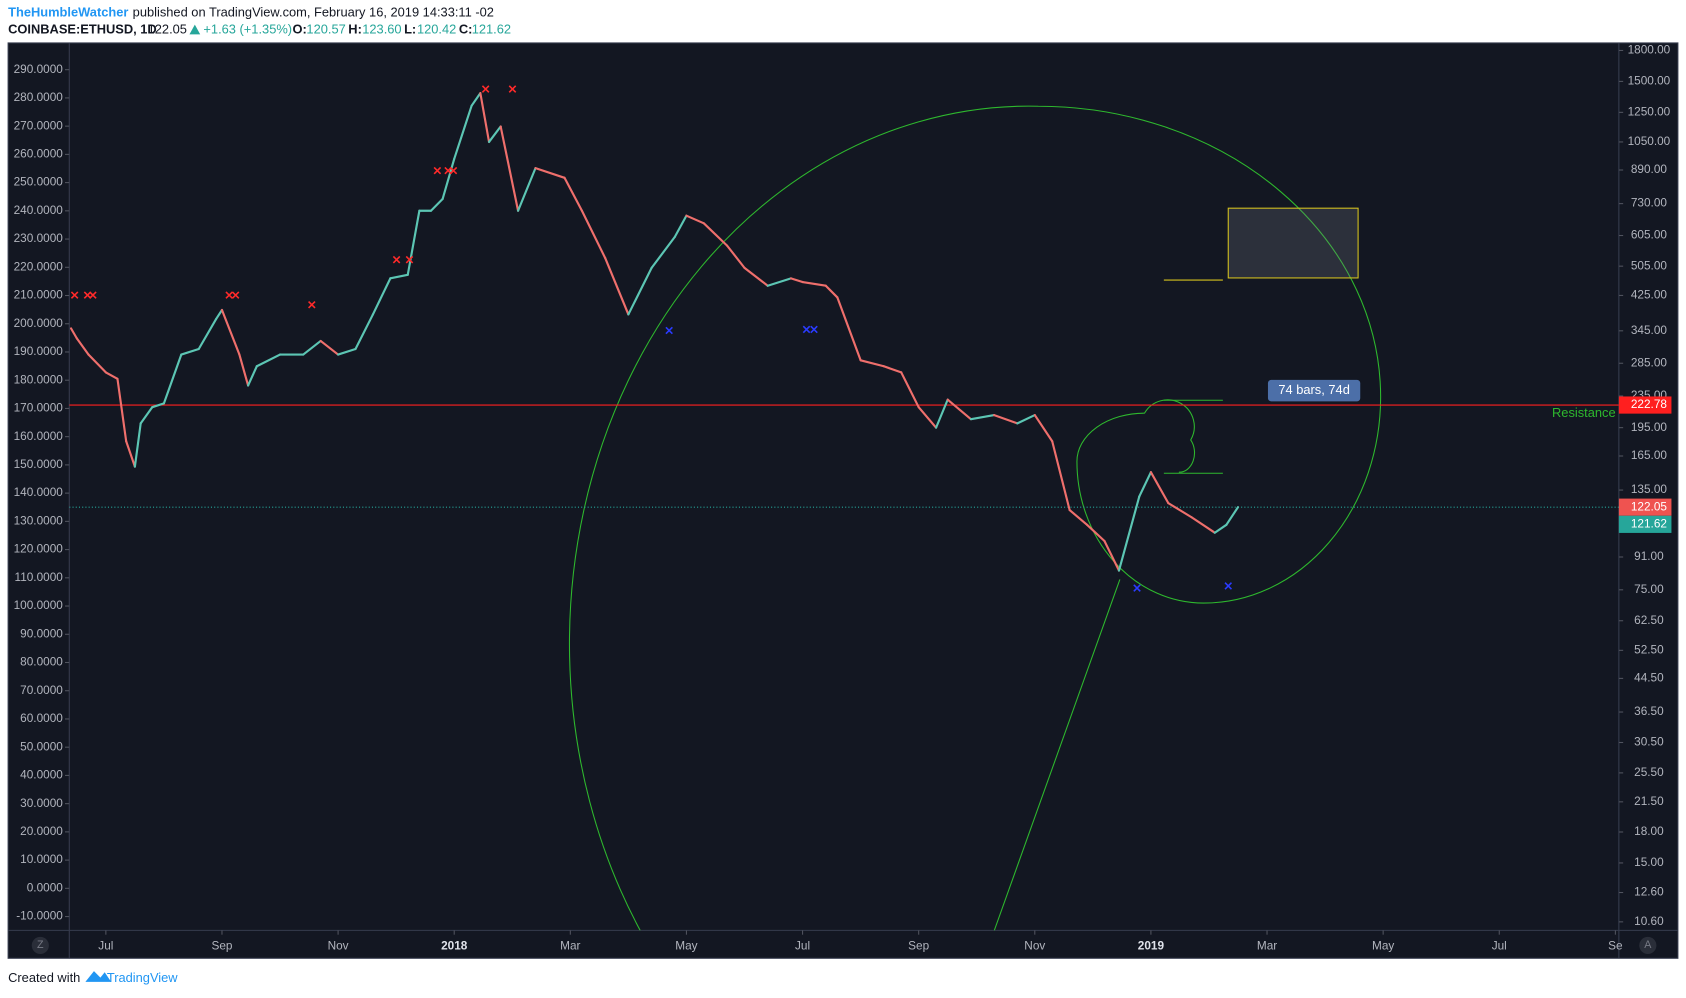  I want to click on y2-tick-label: 890.00, so click(1649, 169).